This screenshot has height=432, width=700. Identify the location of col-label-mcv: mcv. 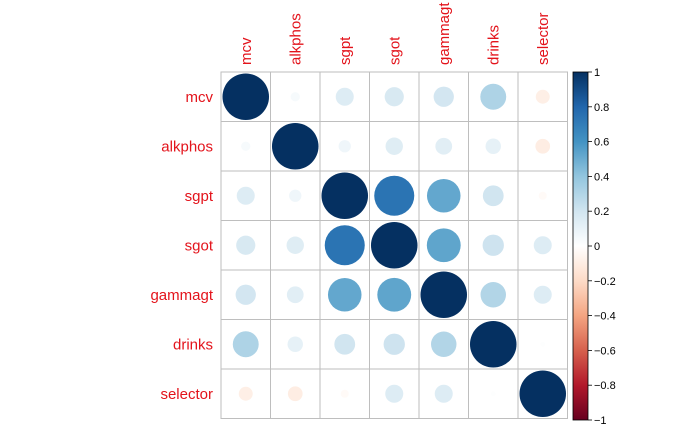
(246, 51).